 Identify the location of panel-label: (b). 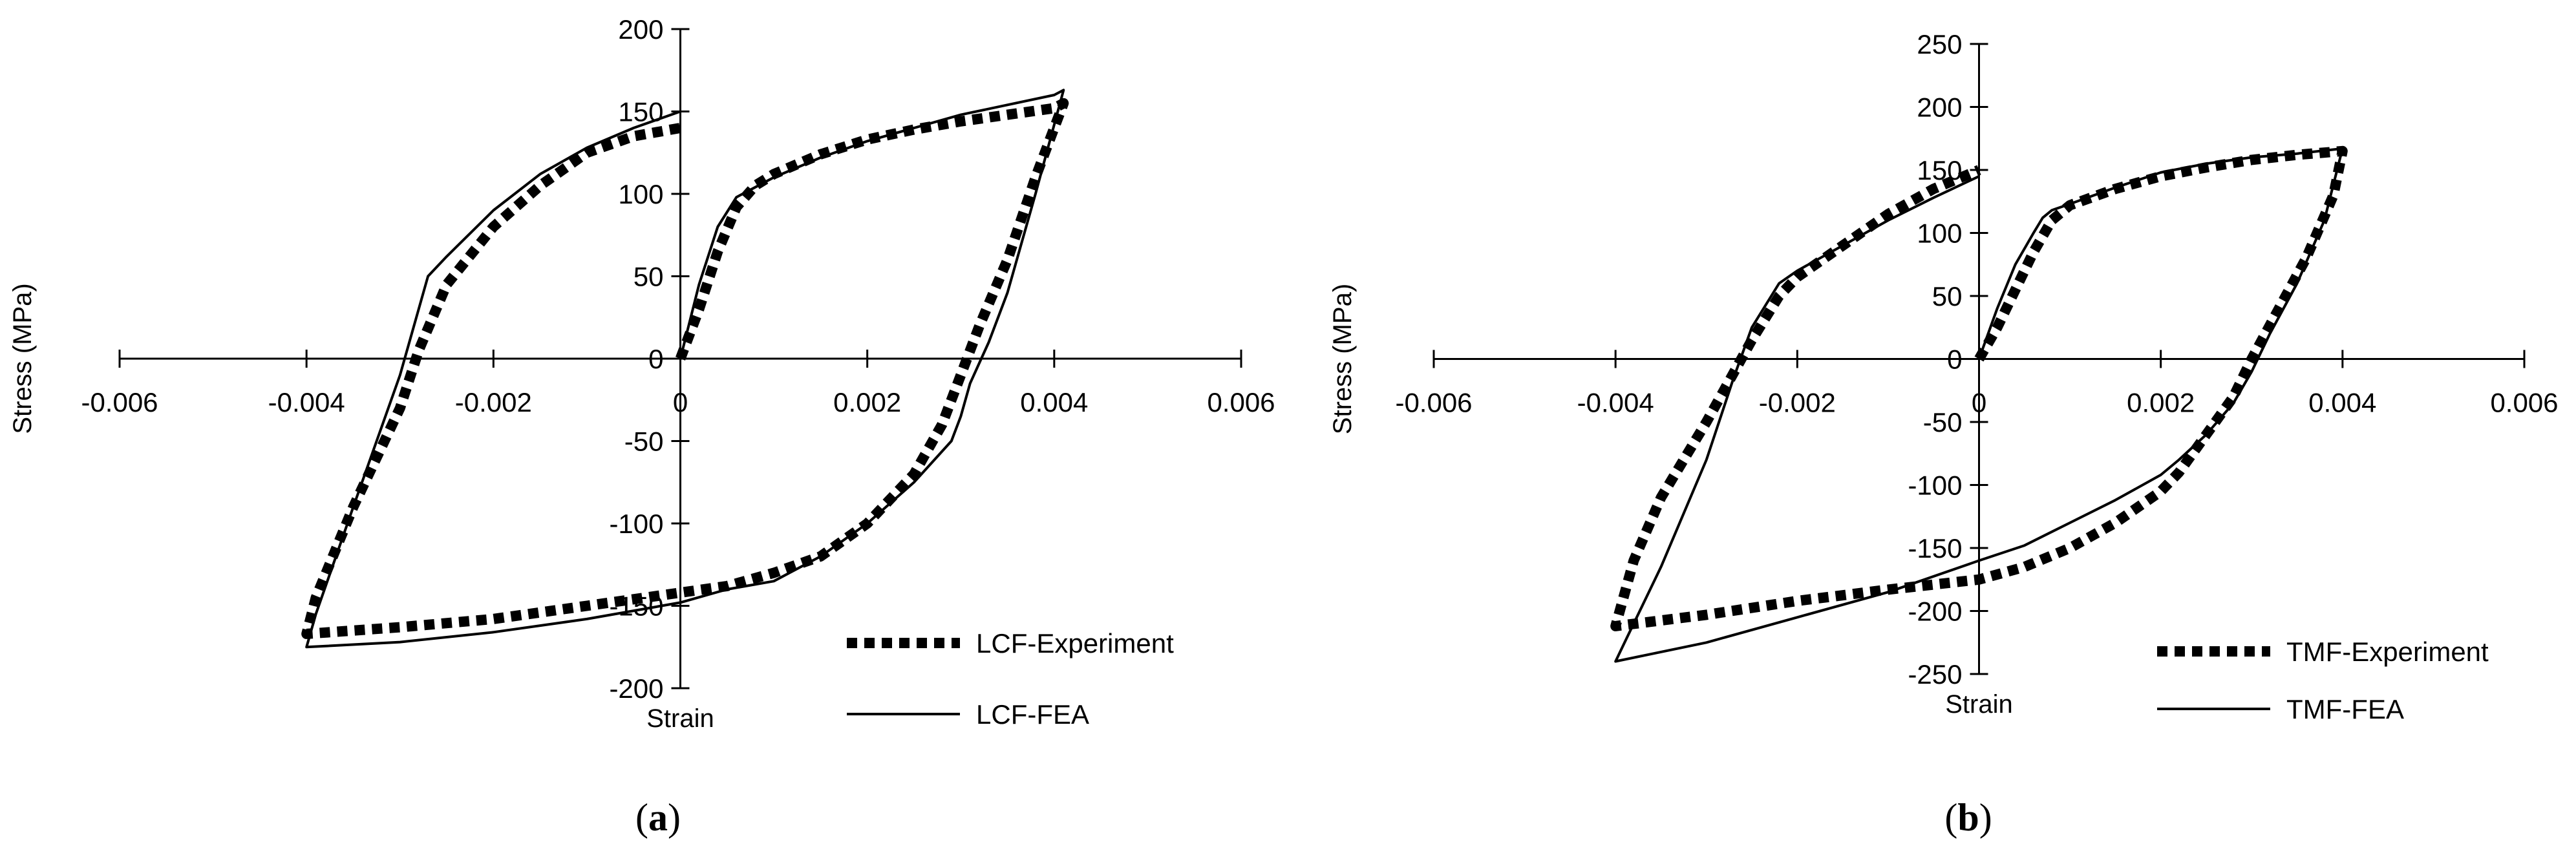
(1968, 817).